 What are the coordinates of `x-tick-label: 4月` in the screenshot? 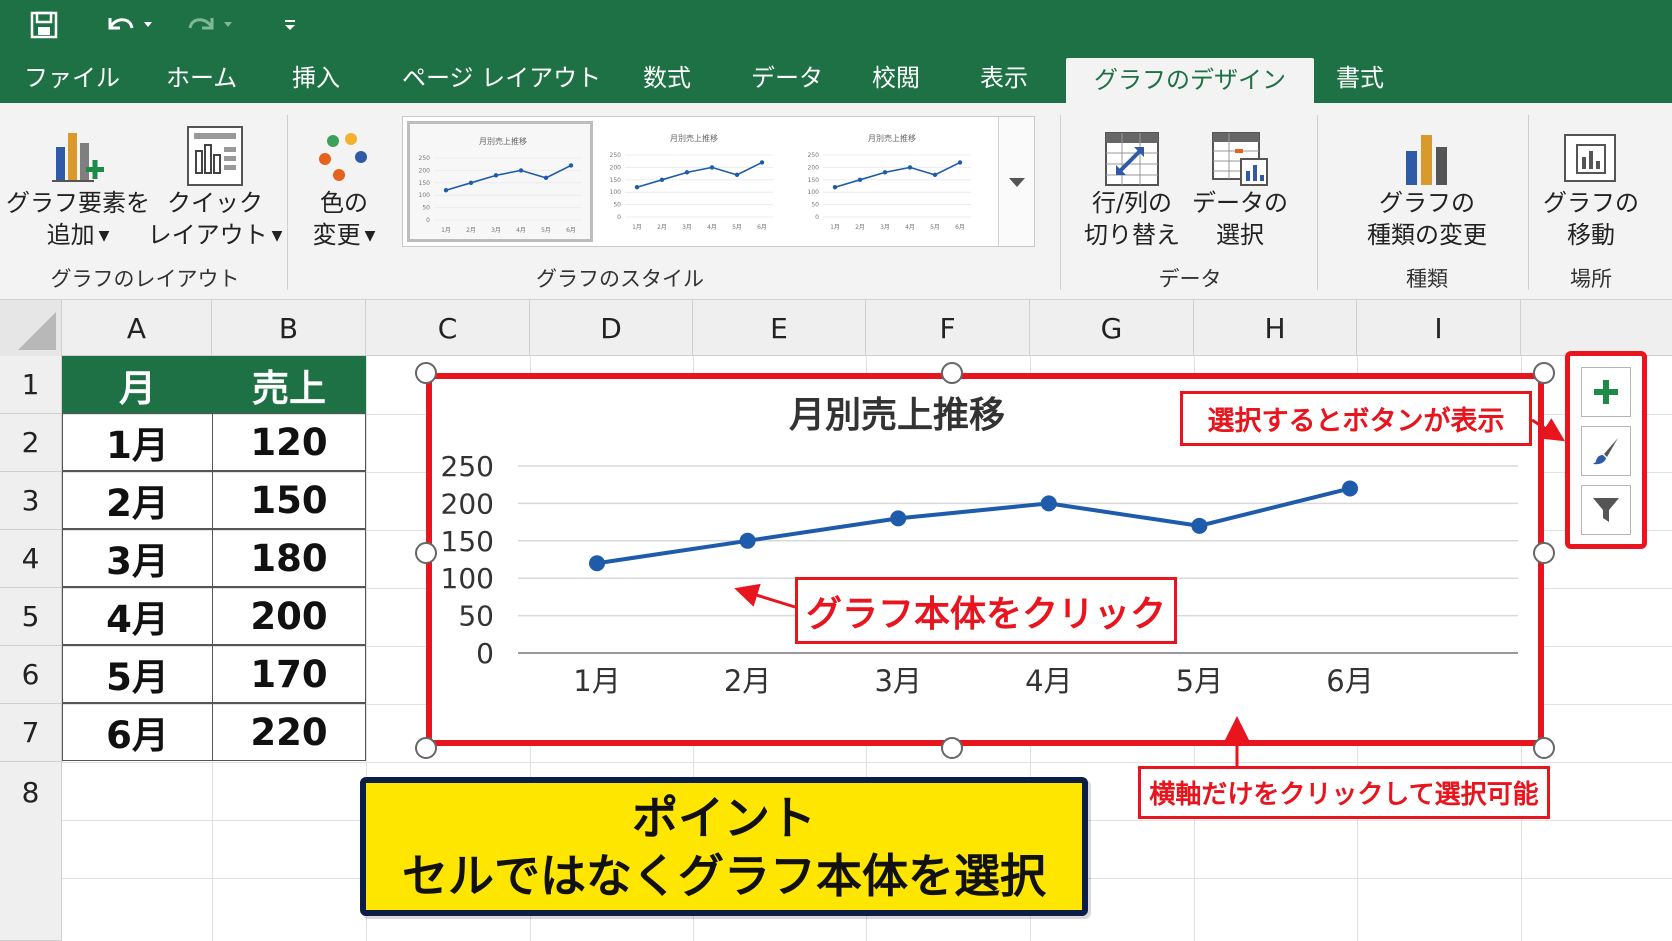 It's located at (1048, 681).